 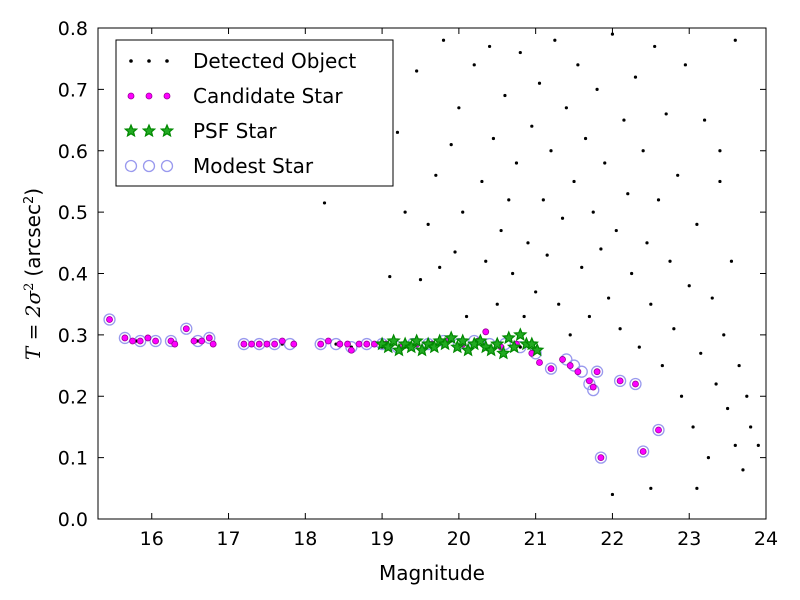 I want to click on y-tick-label: 0.6, so click(x=73, y=152).